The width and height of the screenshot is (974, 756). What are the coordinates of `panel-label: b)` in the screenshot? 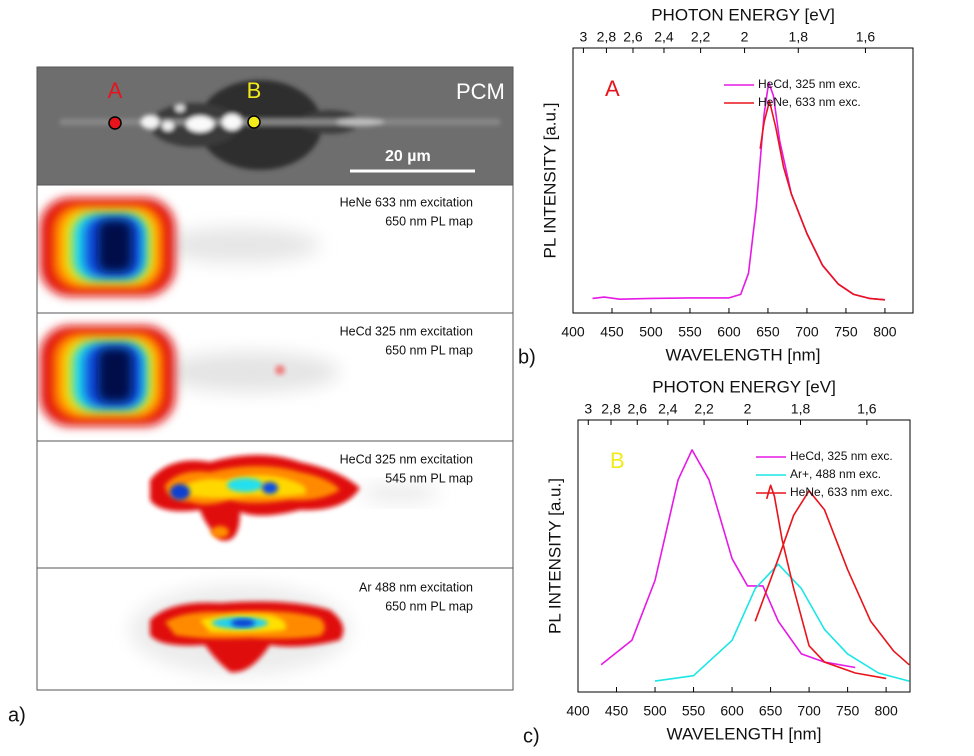 It's located at (527, 357).